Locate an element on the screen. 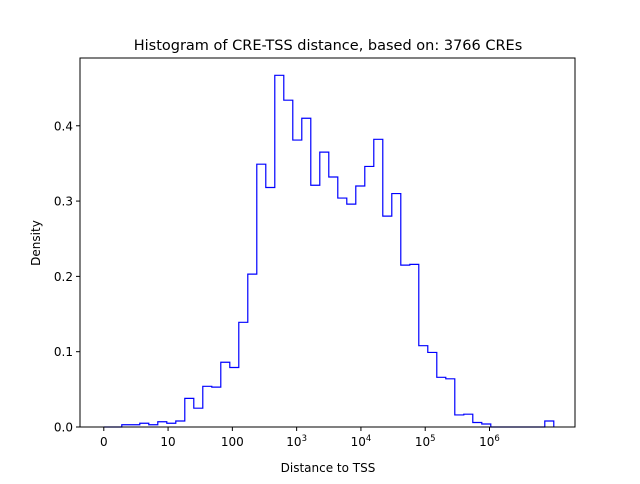 The width and height of the screenshot is (640, 484). x-tick-label: 100 is located at coordinates (232, 442).